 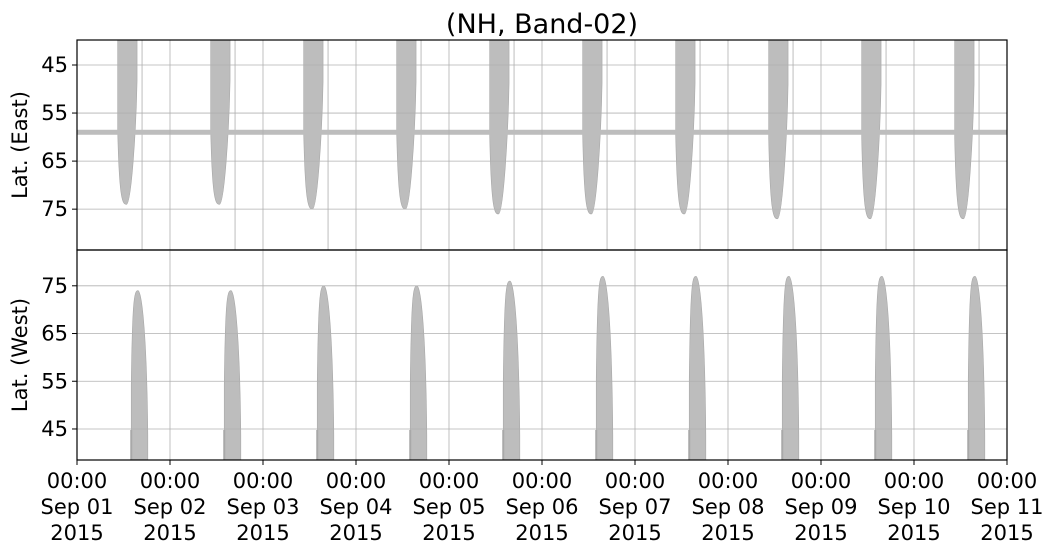 What do you see at coordinates (356, 507) in the screenshot?
I see `x-tick-label: 00:00 Sep 04 2015` at bounding box center [356, 507].